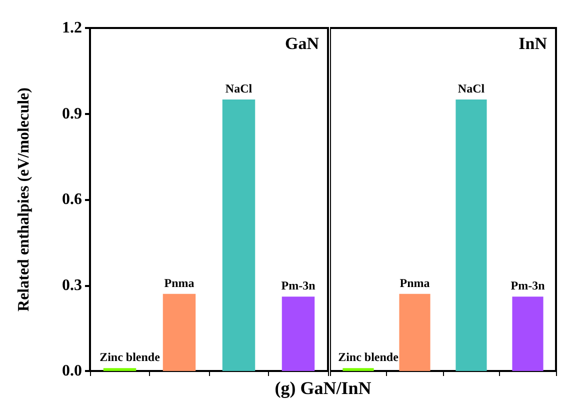  I want to click on y-tick-label: 0.9, so click(72, 113).